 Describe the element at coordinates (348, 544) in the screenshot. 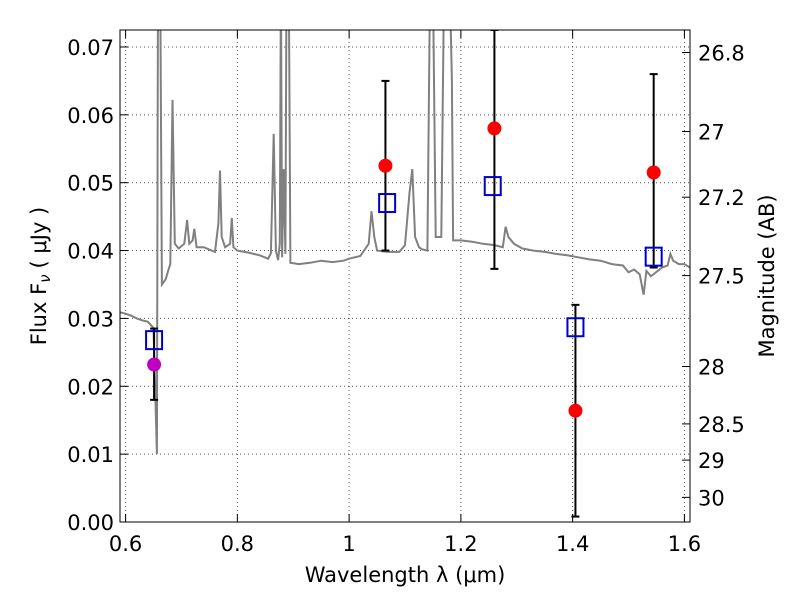

I see `x-tick-label: 1` at that location.